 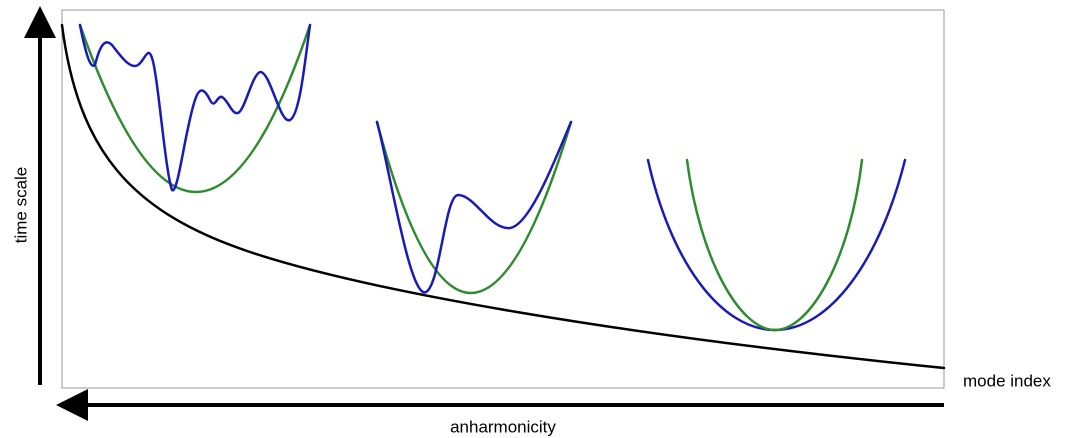 I want to click on vertical-axis-label: time scale, so click(x=20, y=205).